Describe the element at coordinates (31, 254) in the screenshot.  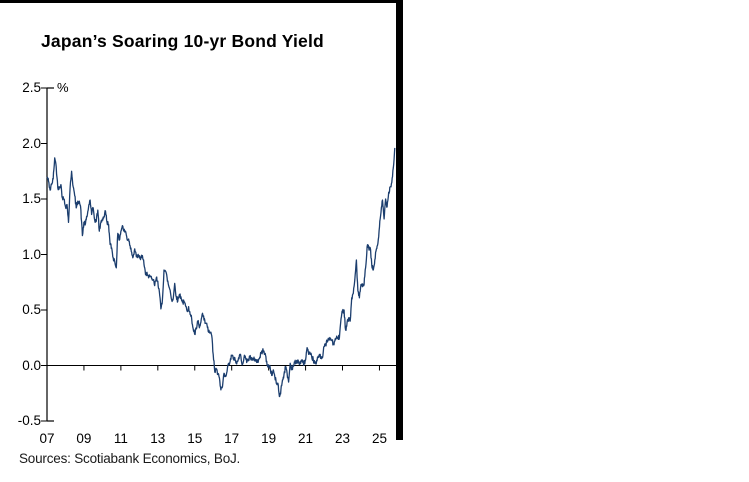
I see `y-tick-label: 1.0` at that location.